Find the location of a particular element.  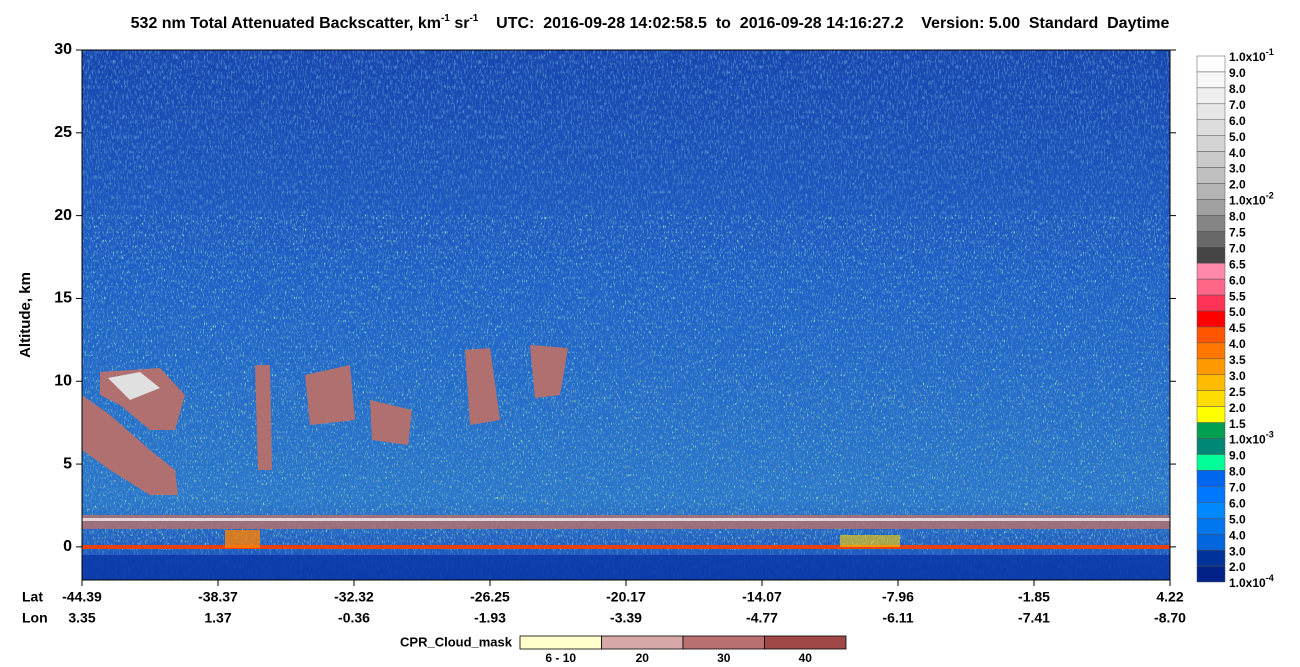

x-tick-label: -8.70 is located at coordinates (1170, 618).